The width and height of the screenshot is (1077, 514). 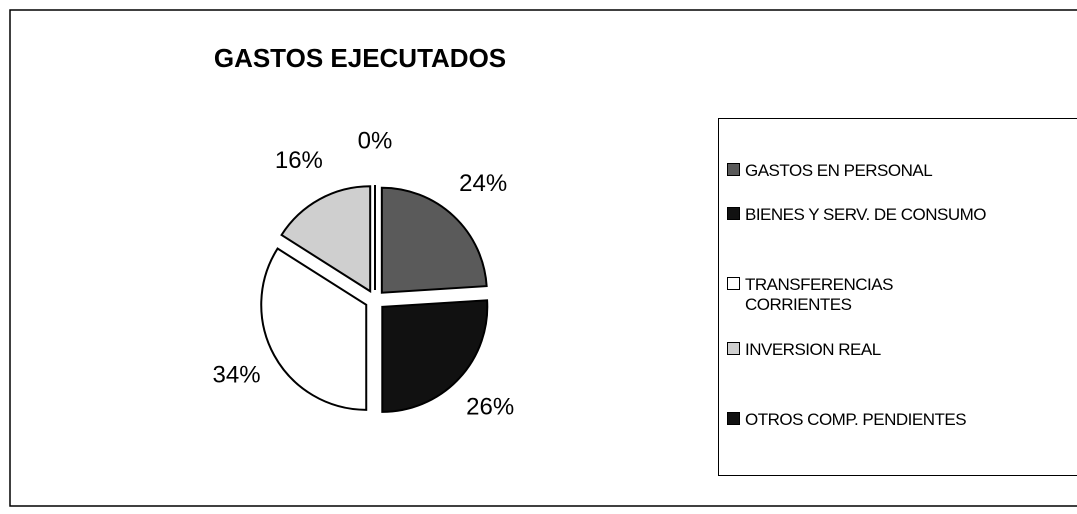 I want to click on chart-title: GASTOS EJECUTADOS, so click(x=360, y=58).